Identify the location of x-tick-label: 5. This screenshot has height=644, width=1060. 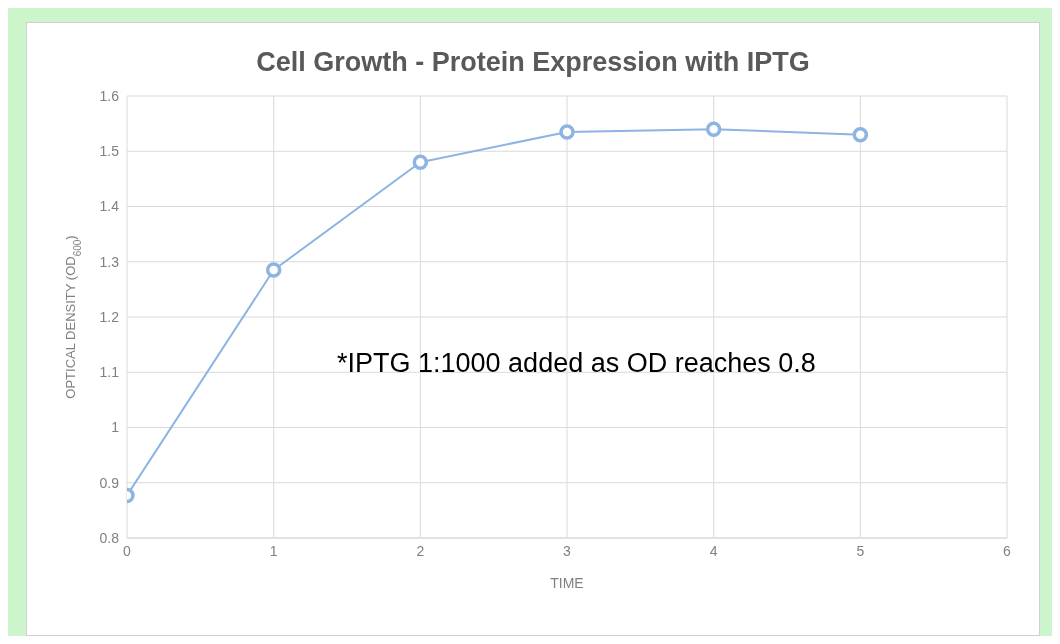
(860, 550).